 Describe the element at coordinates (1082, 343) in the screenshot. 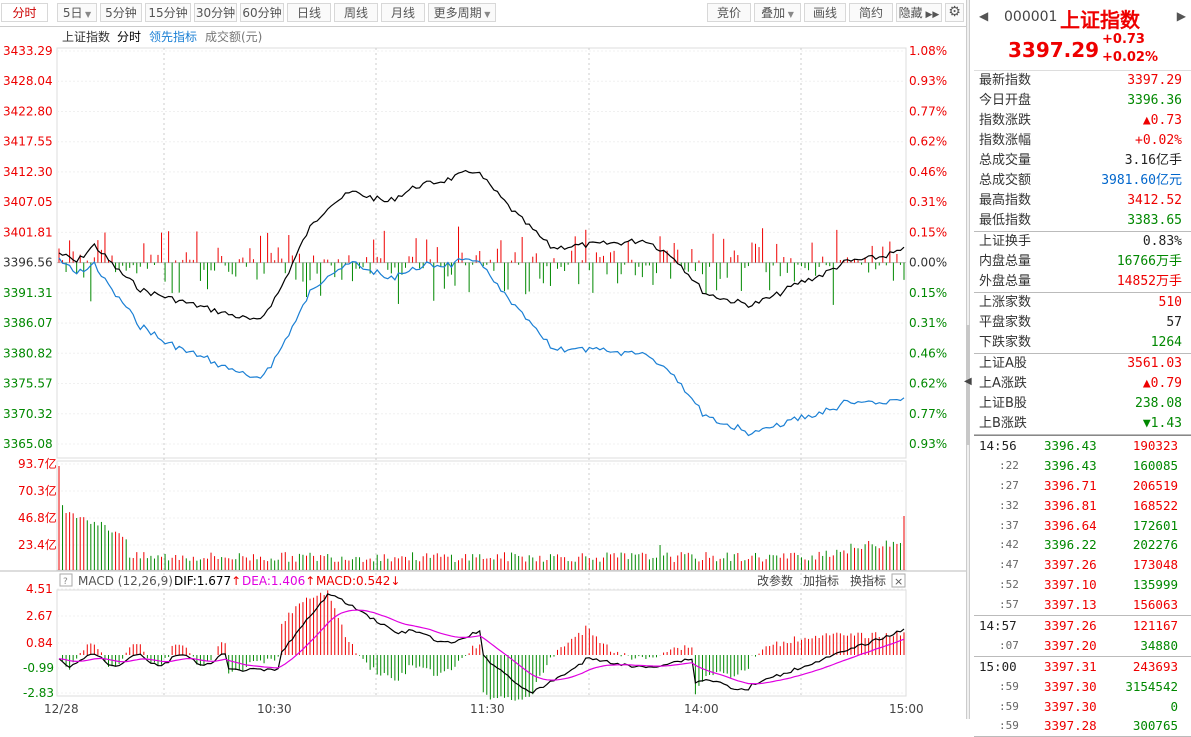

I see `quote-row: 下跌家数 1264` at that location.